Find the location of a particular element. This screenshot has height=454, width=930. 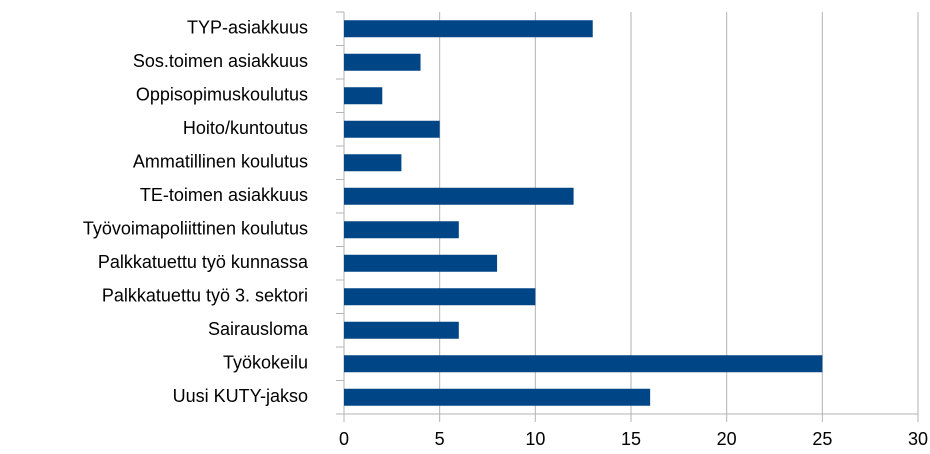

y-tick-label: Työvoimapoliittinen koulutus is located at coordinates (195, 229).